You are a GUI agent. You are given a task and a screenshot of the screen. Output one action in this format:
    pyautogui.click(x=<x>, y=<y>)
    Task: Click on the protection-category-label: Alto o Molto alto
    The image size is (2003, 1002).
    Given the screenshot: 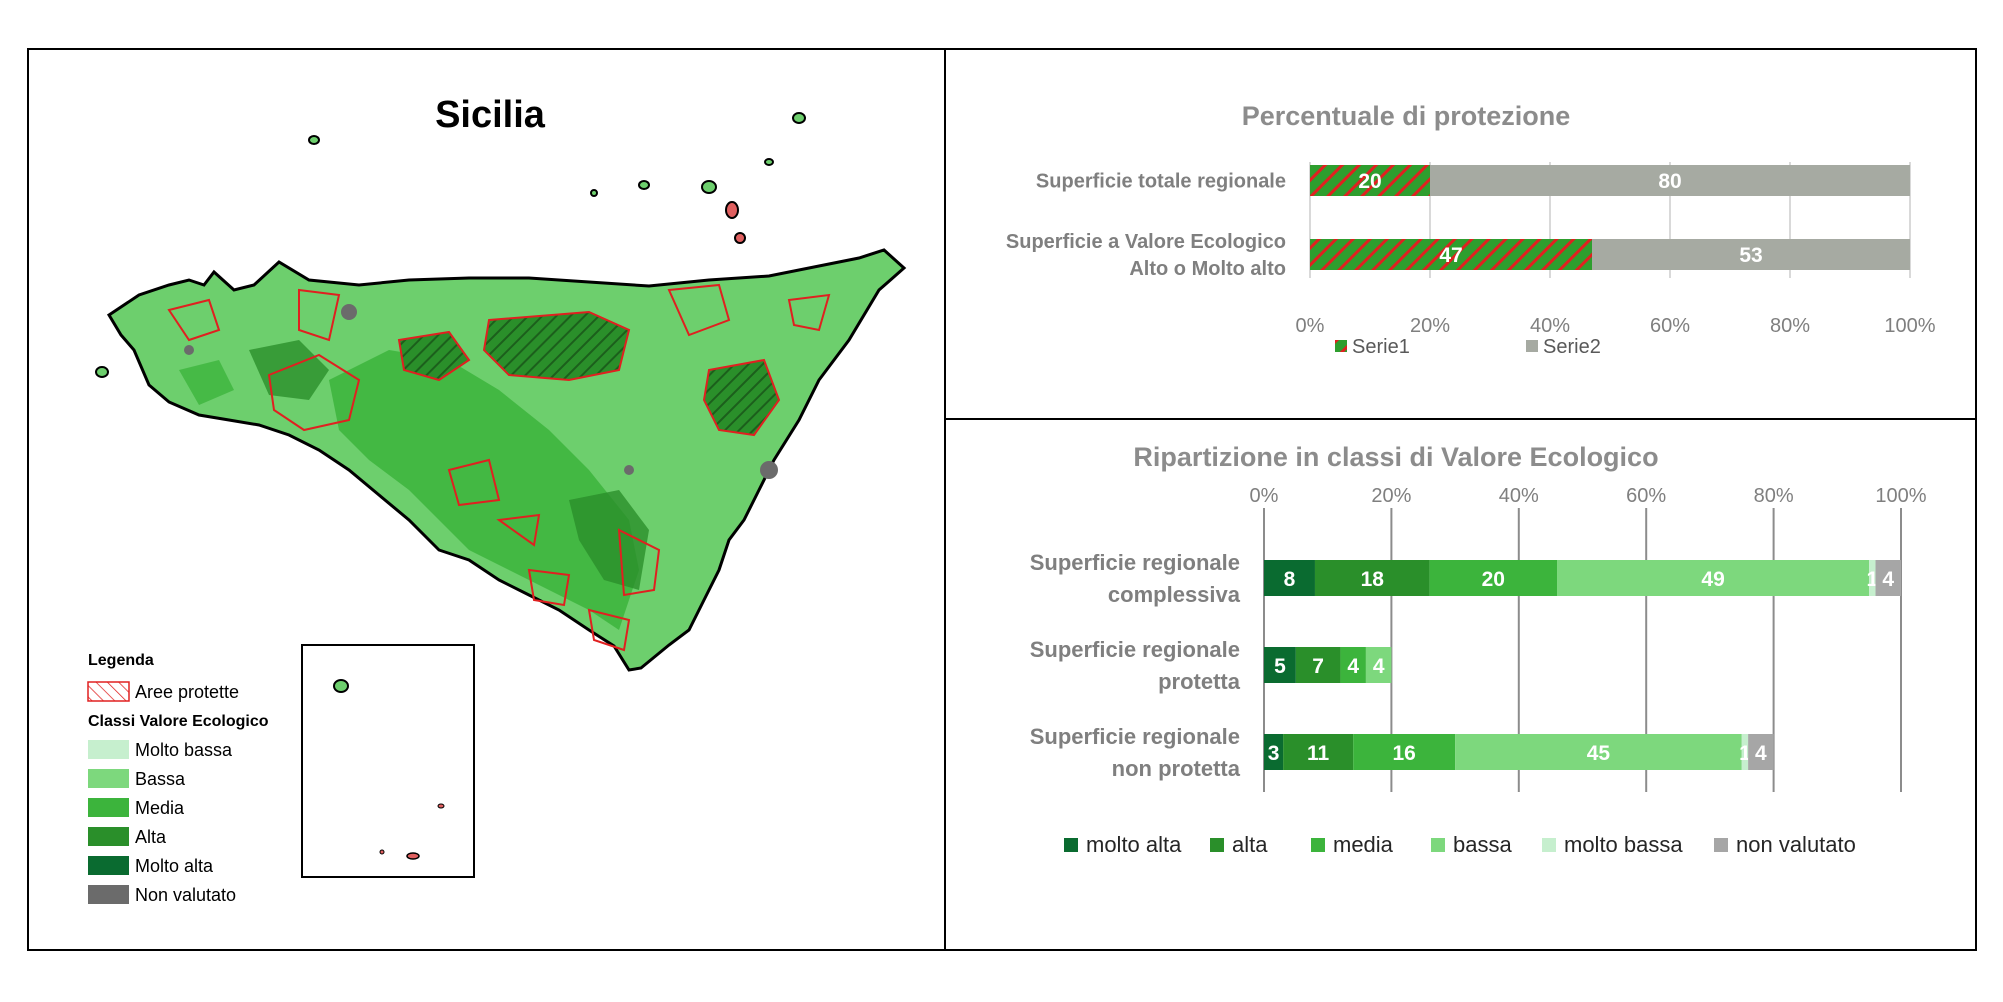 What is the action you would take?
    pyautogui.click(x=1207, y=269)
    